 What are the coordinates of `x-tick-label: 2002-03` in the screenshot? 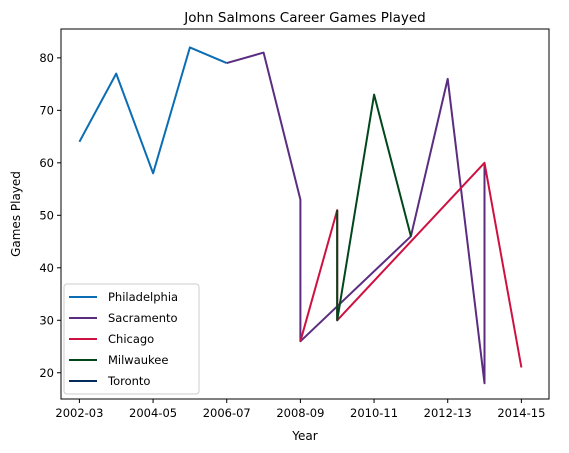 It's located at (79, 413).